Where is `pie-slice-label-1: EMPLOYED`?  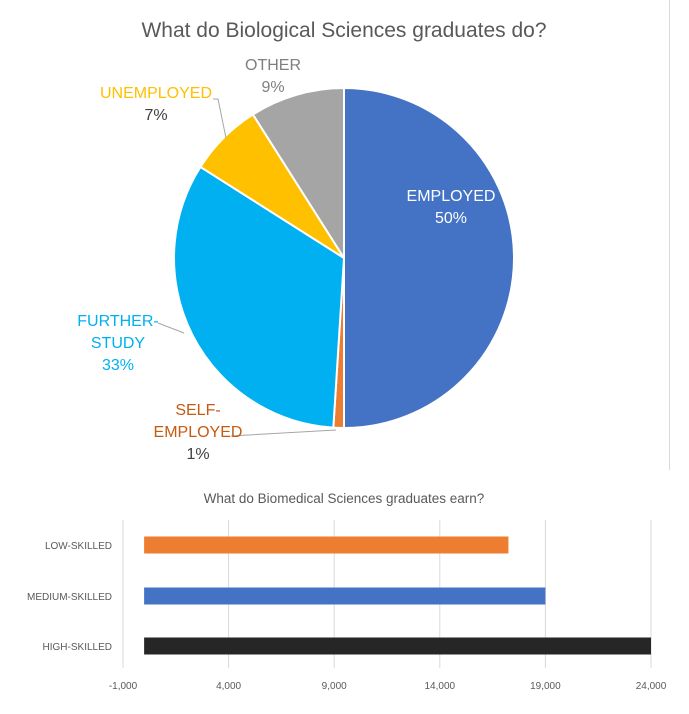
pie-slice-label-1: EMPLOYED is located at coordinates (198, 432).